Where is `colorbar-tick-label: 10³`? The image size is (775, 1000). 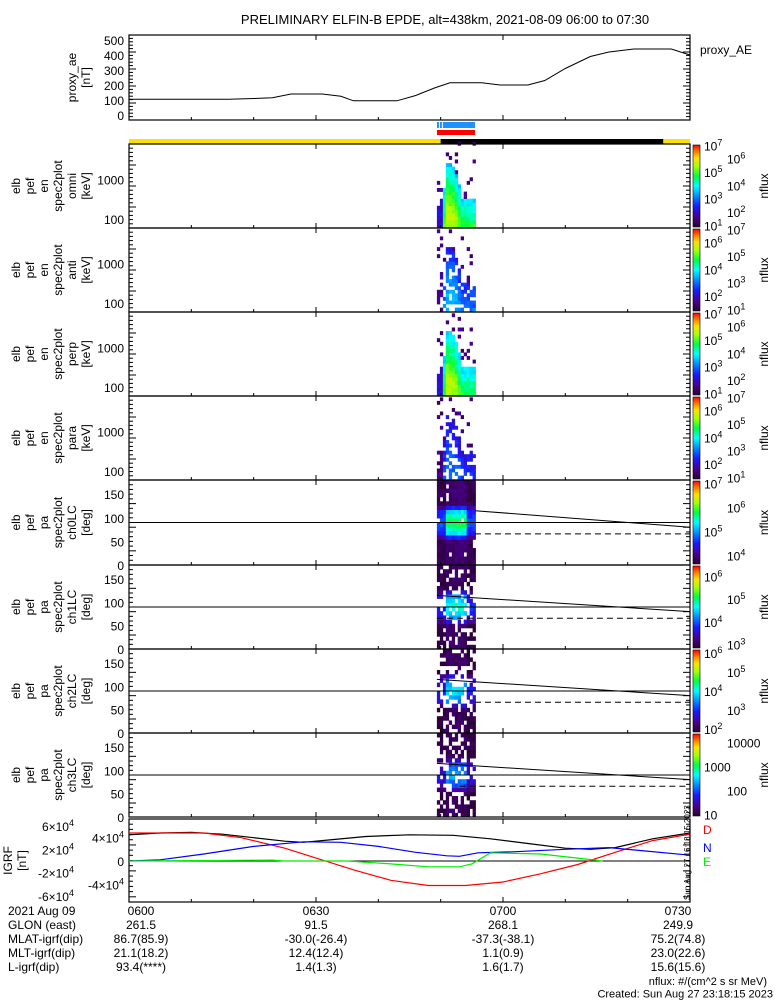 colorbar-tick-label: 10³ is located at coordinates (736, 451).